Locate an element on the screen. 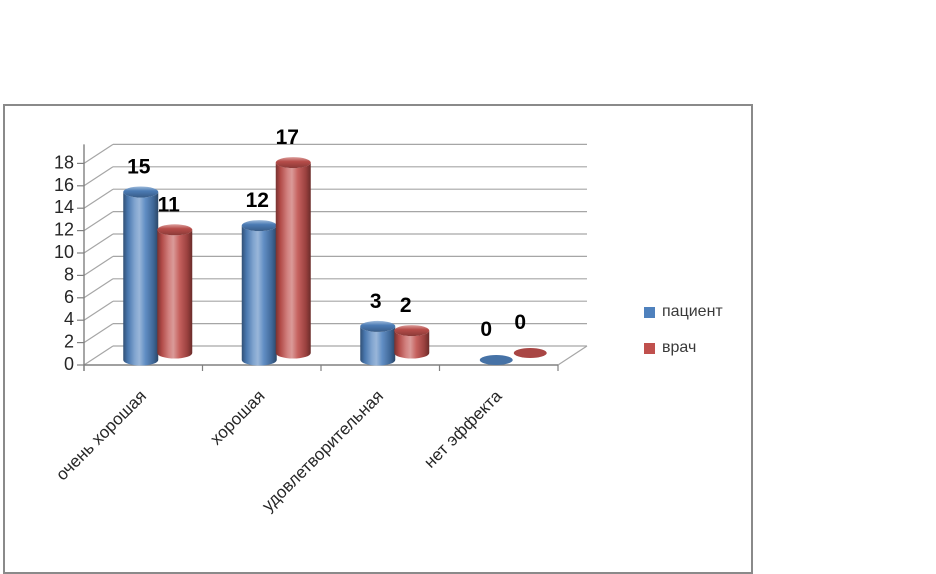  data-label: 15 is located at coordinates (139, 167).